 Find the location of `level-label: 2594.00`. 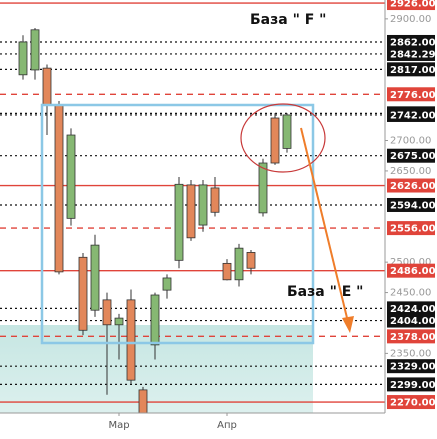

level-label: 2594.00 is located at coordinates (413, 205).